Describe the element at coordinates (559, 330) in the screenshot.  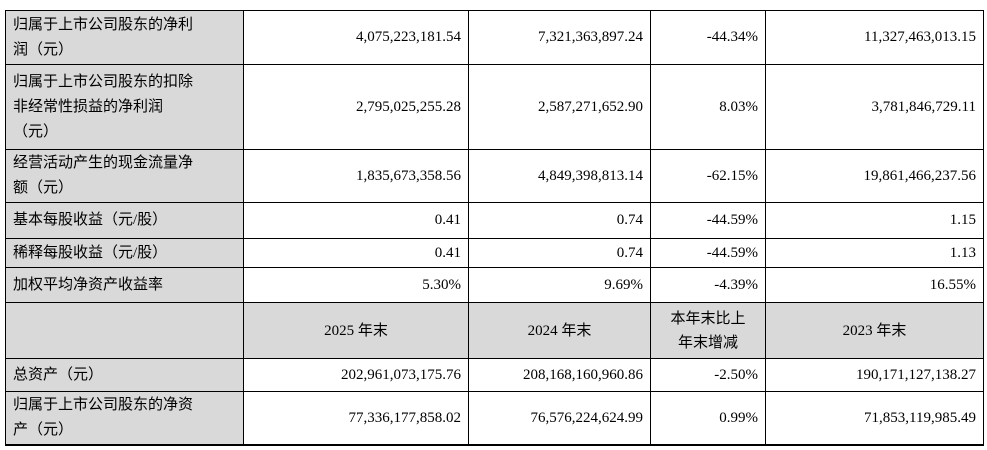
I see `header-2024: 2024 年末` at that location.